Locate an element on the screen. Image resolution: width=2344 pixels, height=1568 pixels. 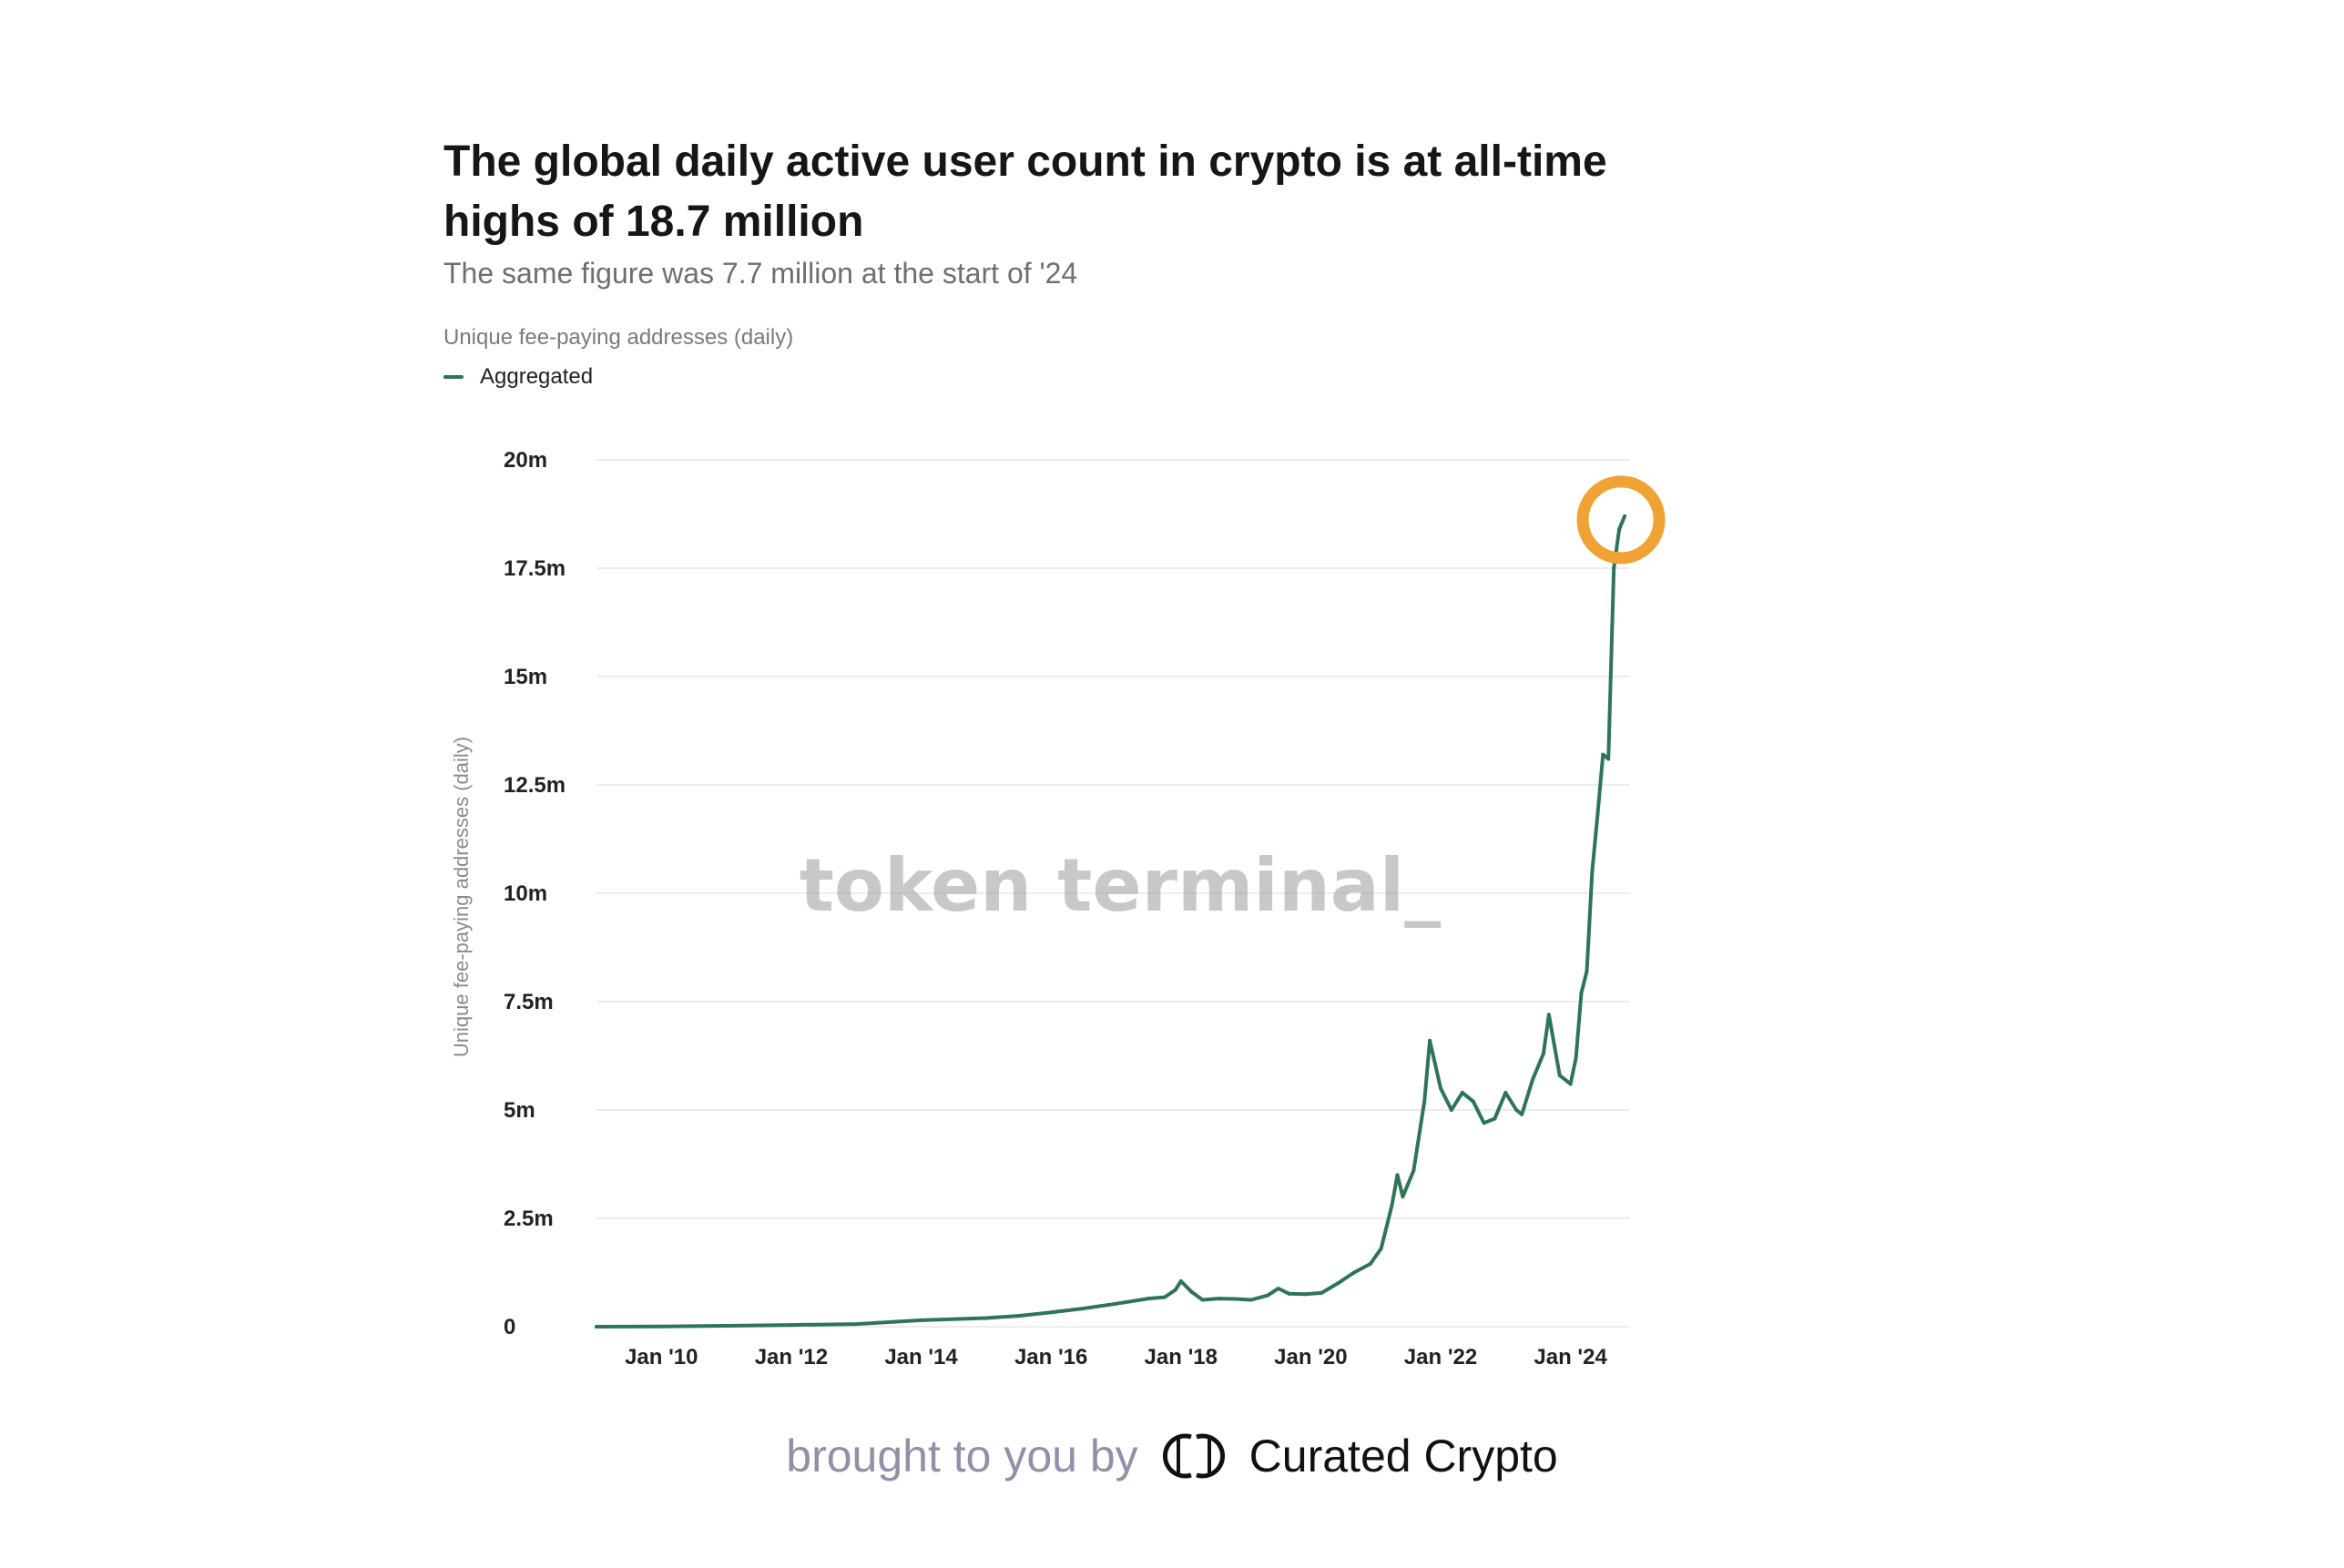
y-tick-label: 12.5m is located at coordinates (535, 786).